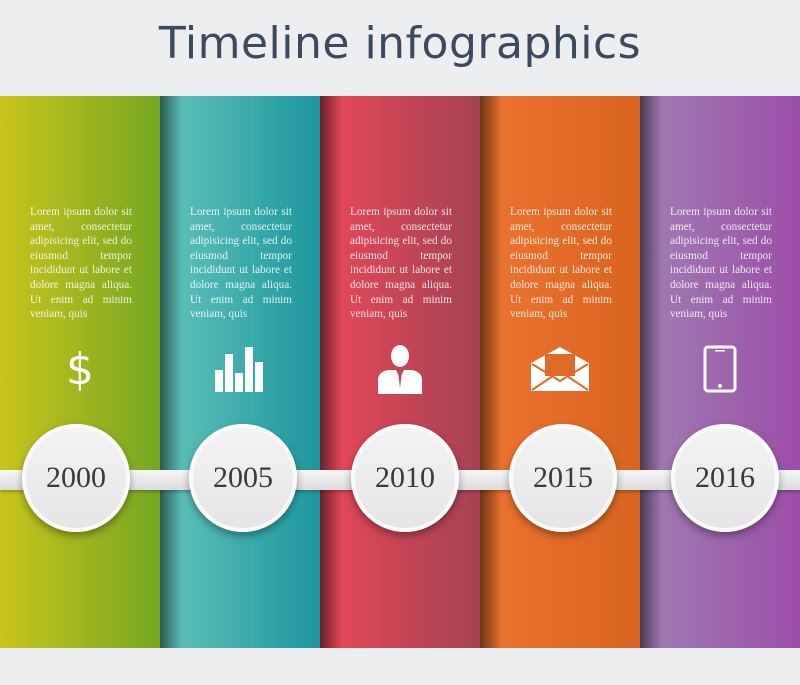  I want to click on envelope-icon, so click(560, 369).